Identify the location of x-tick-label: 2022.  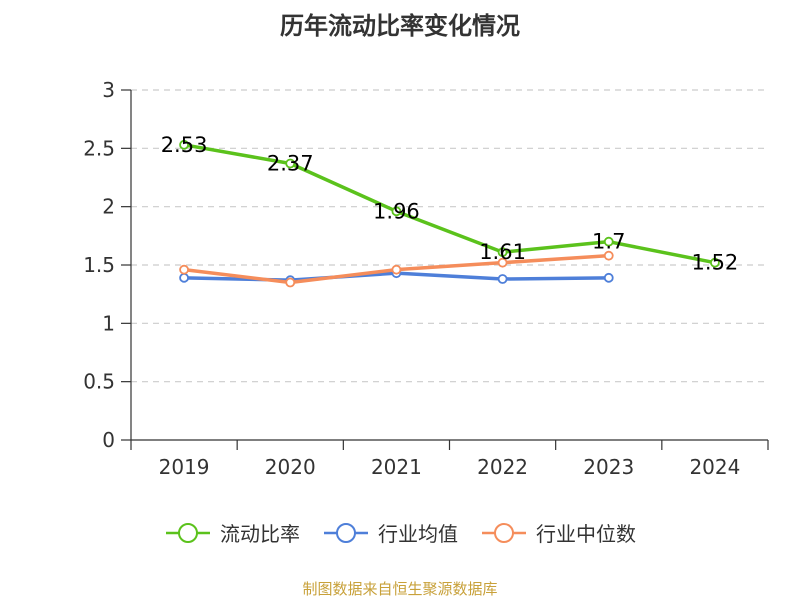
(502, 467).